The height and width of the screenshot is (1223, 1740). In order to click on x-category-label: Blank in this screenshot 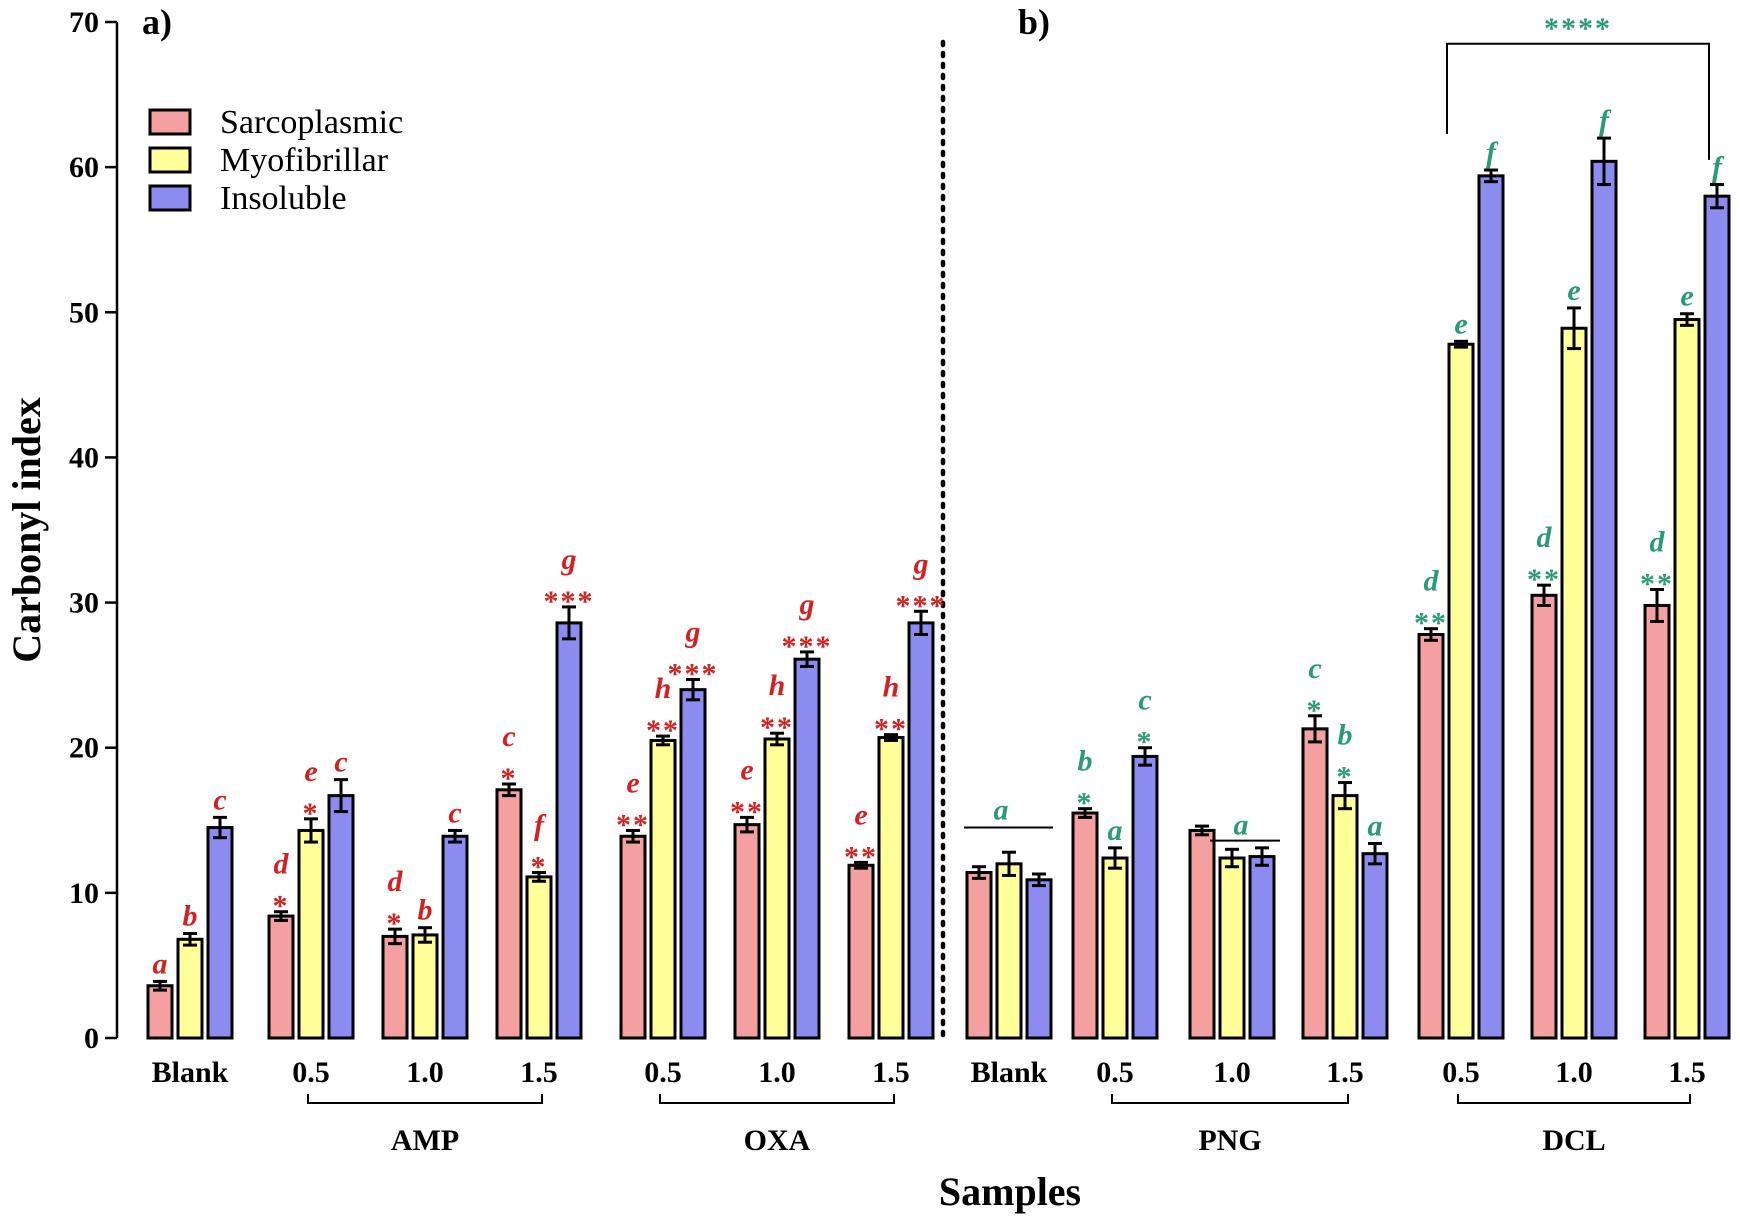, I will do `click(190, 1072)`.